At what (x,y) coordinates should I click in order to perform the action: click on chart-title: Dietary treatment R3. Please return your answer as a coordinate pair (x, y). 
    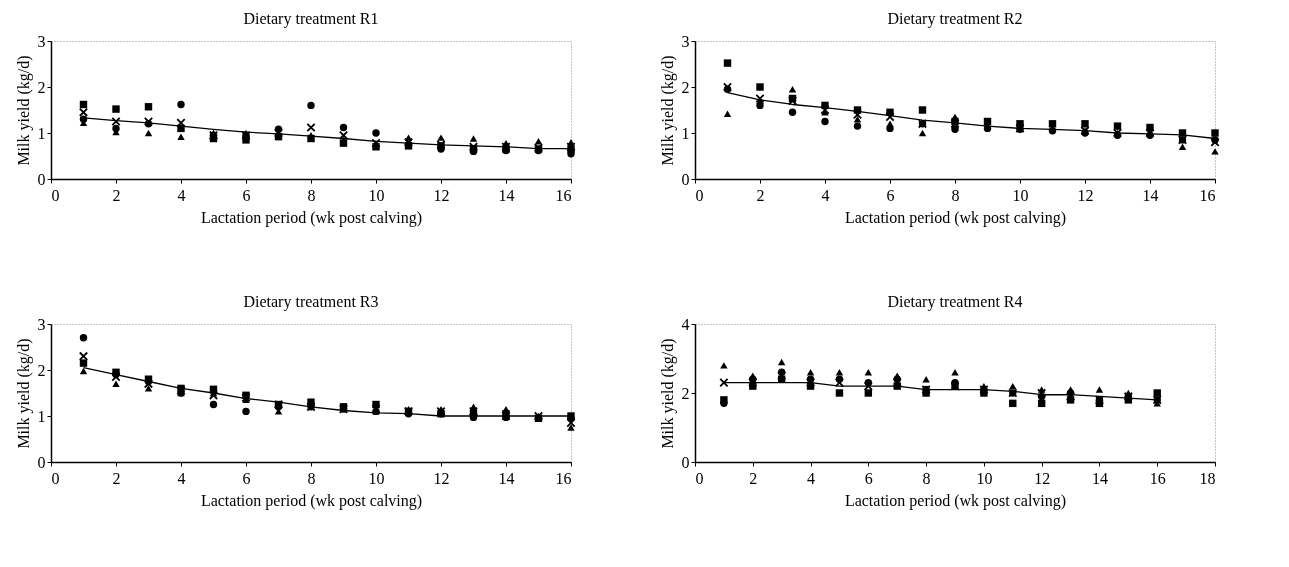
    Looking at the image, I should click on (311, 302).